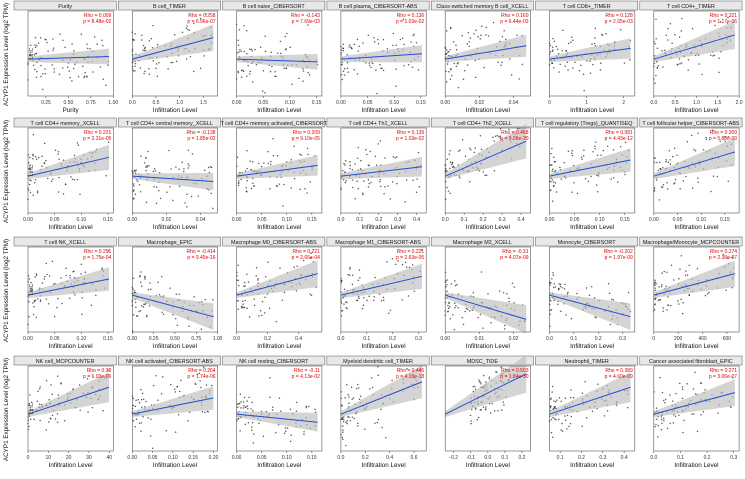 The height and width of the screenshot is (479, 745). Describe the element at coordinates (483, 220) in the screenshot. I see `x-tick-label: 0.2` at that location.